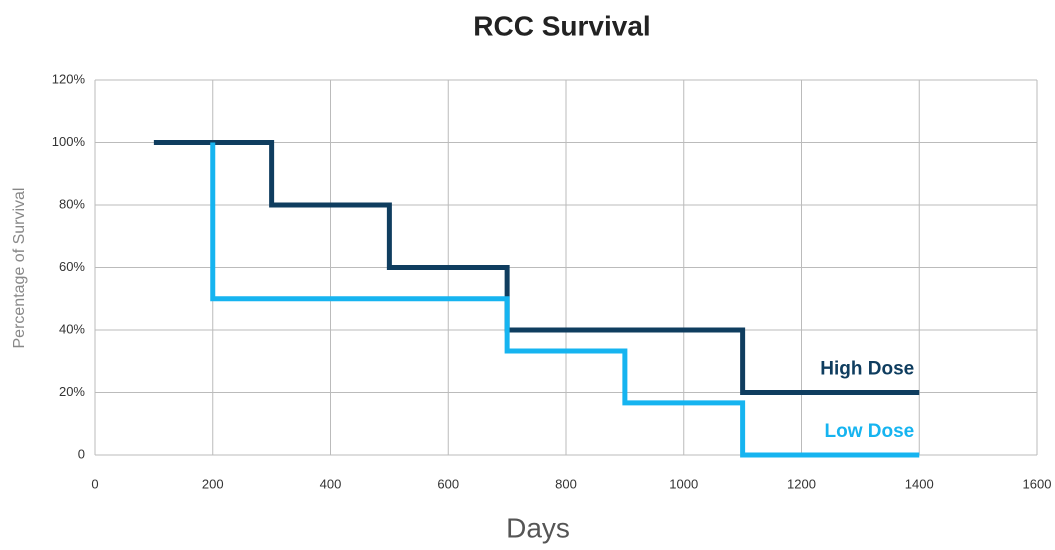 The width and height of the screenshot is (1055, 550). Describe the element at coordinates (72, 328) in the screenshot. I see `y-tick-label: 40%` at that location.